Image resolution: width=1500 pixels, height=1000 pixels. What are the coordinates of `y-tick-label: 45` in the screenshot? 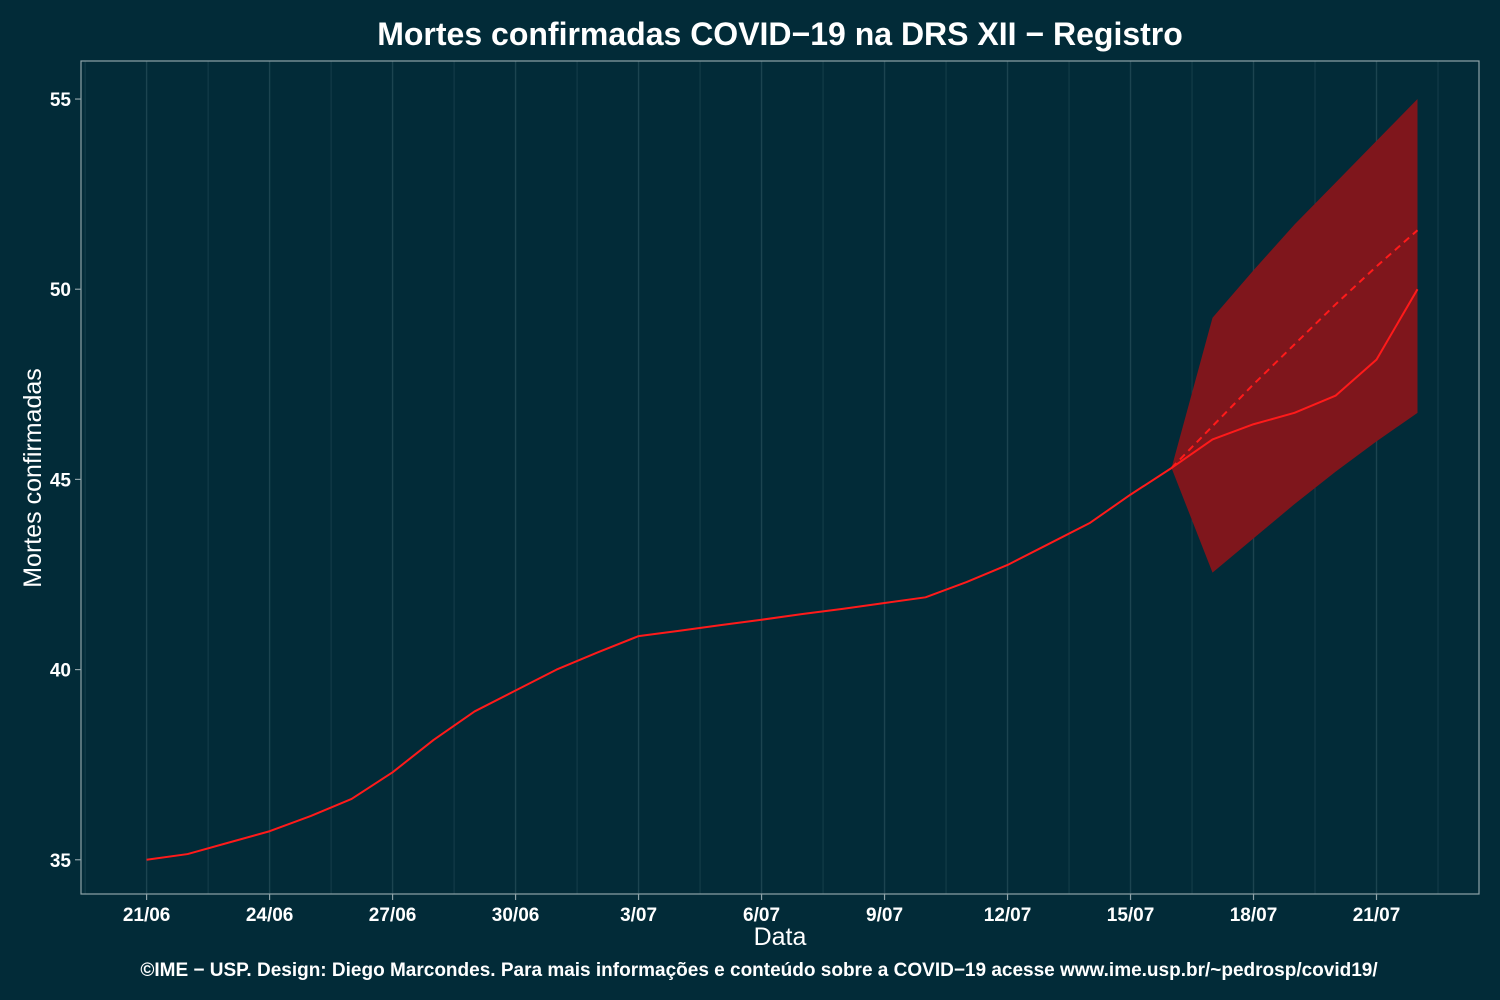 It's located at (61, 480).